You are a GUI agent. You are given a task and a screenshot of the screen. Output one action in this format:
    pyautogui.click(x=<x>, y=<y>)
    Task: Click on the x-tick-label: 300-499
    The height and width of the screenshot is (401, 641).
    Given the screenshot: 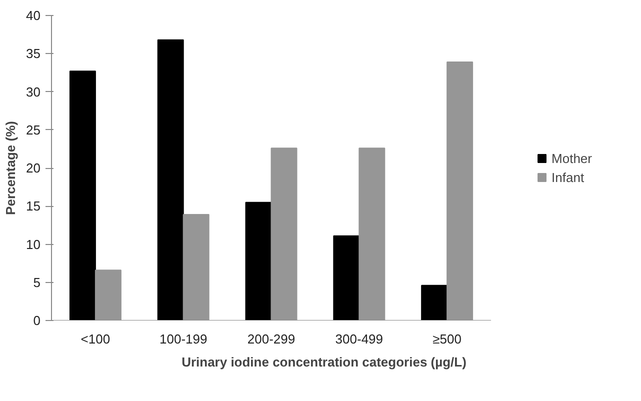 What is the action you would take?
    pyautogui.click(x=359, y=339)
    